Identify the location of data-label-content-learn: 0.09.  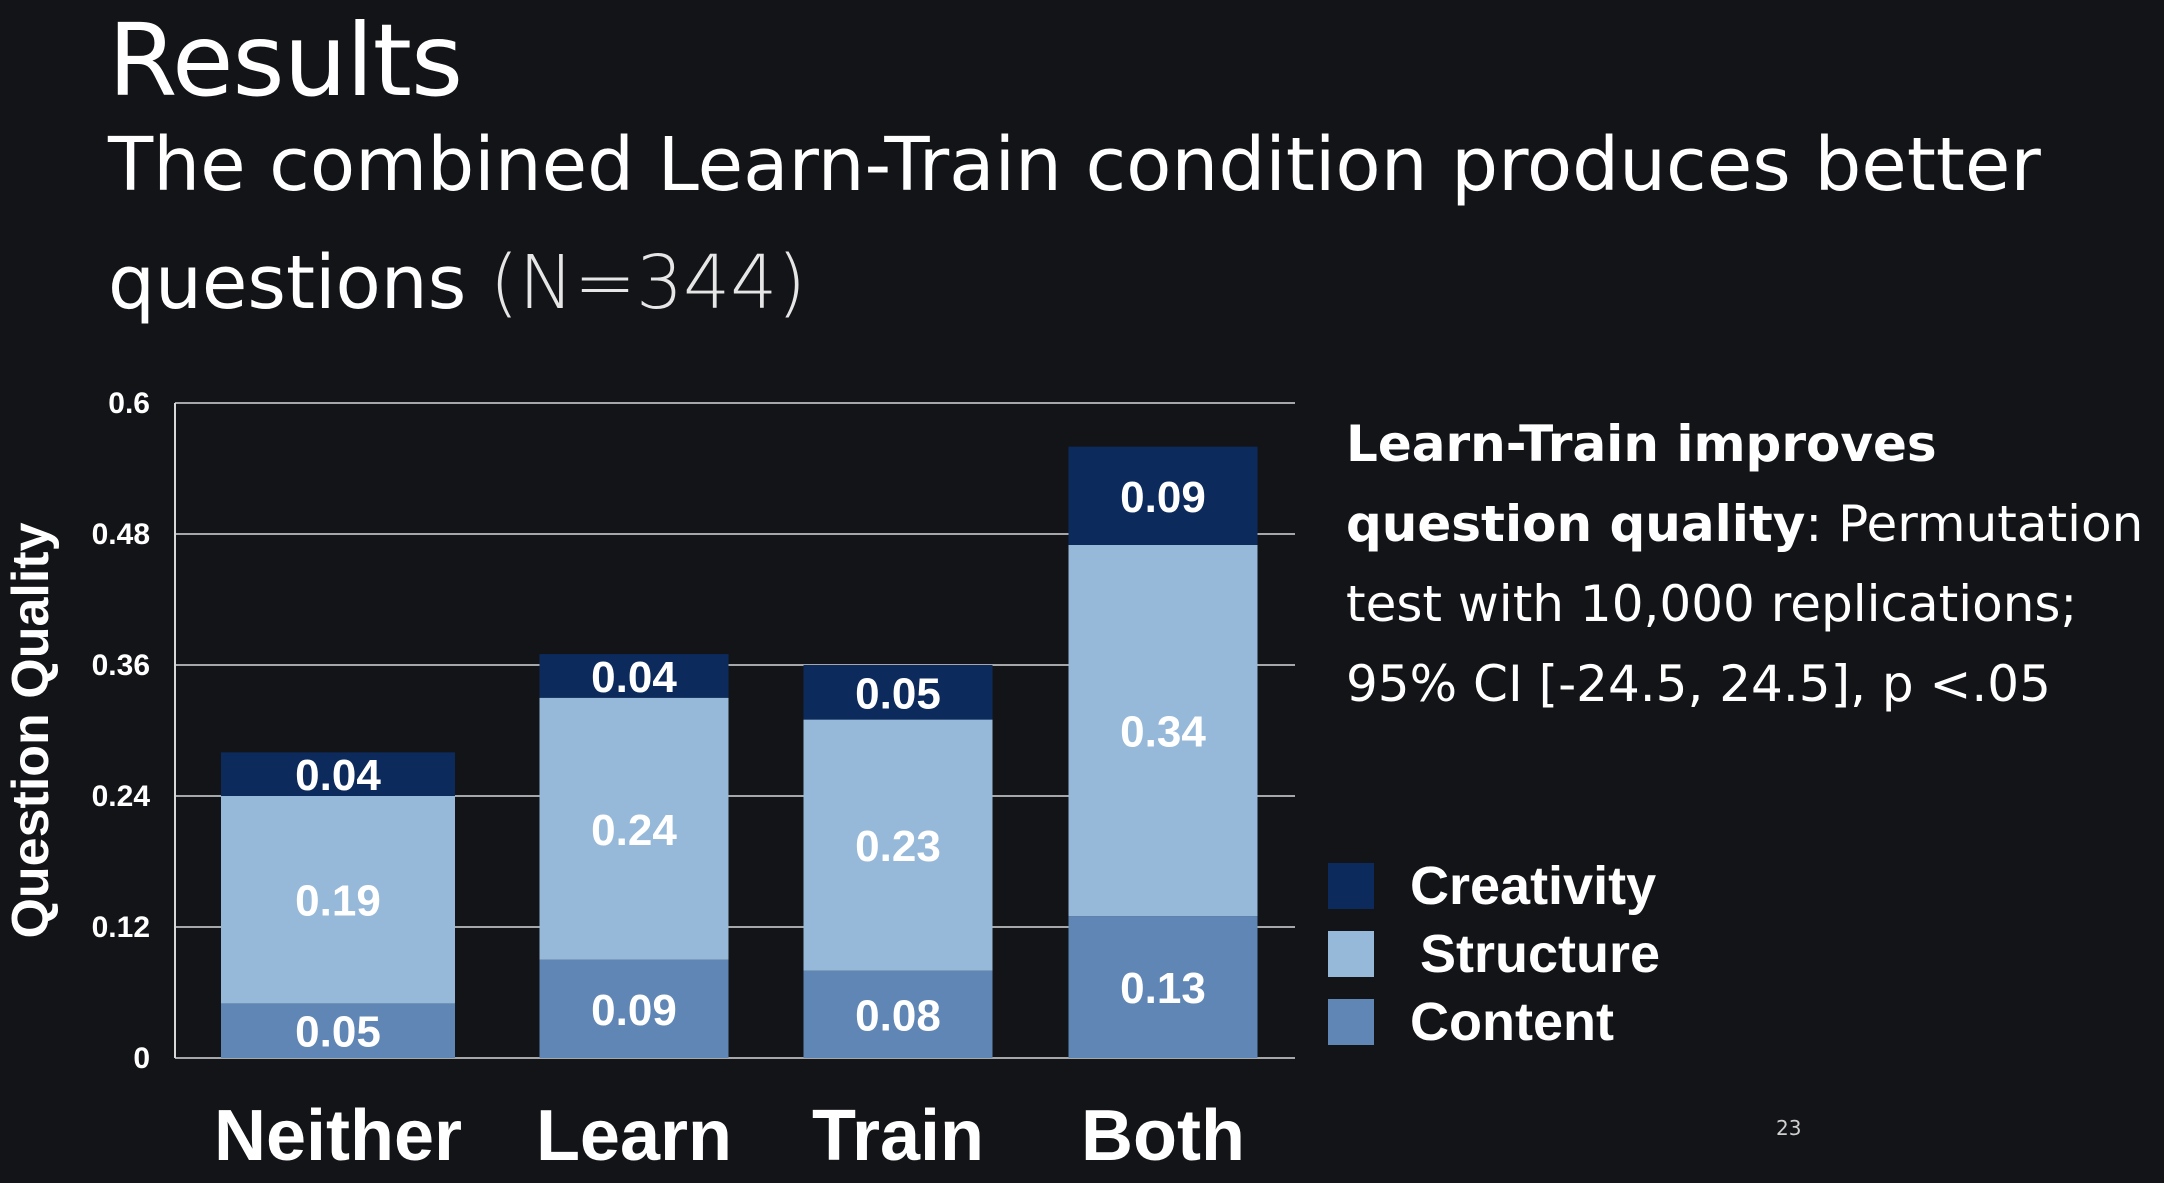
(634, 1010).